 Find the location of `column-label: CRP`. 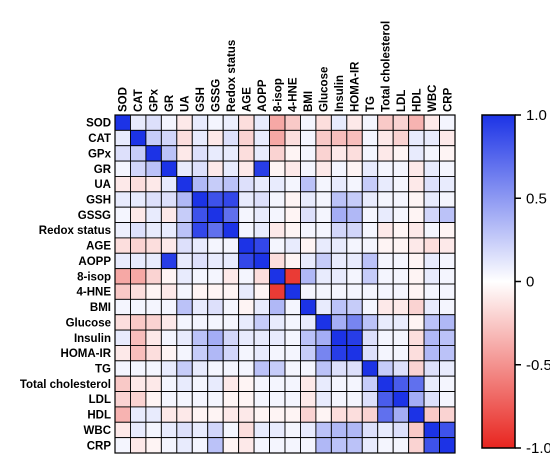

column-label: CRP is located at coordinates (448, 99).